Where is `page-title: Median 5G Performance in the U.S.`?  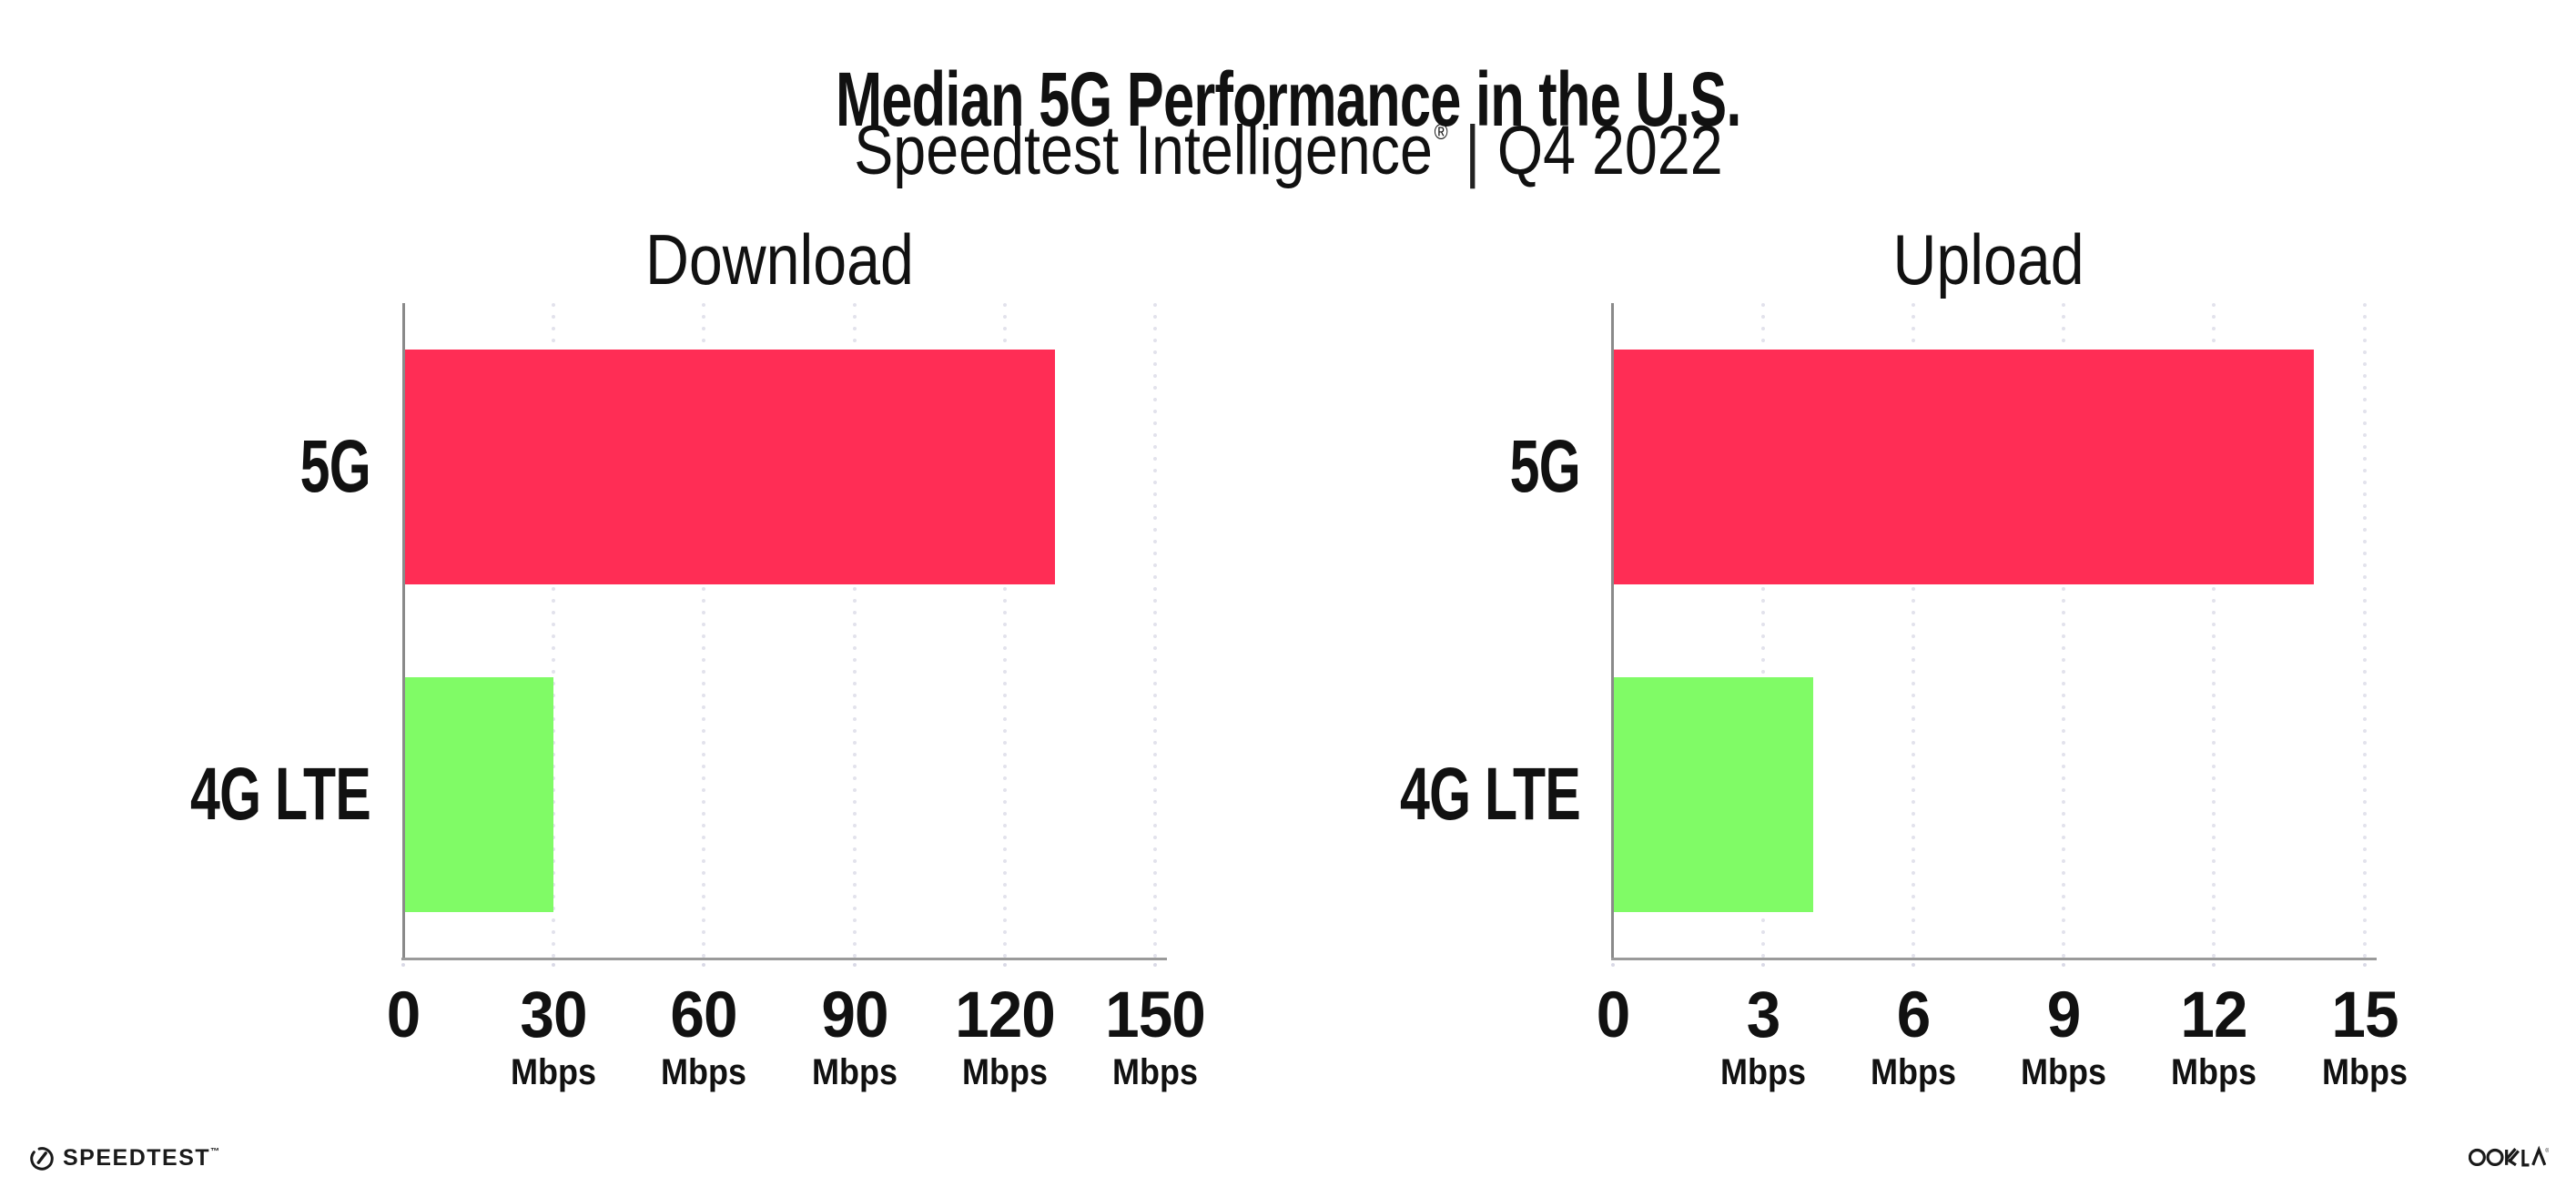
page-title: Median 5G Performance in the U.S. is located at coordinates (1288, 99).